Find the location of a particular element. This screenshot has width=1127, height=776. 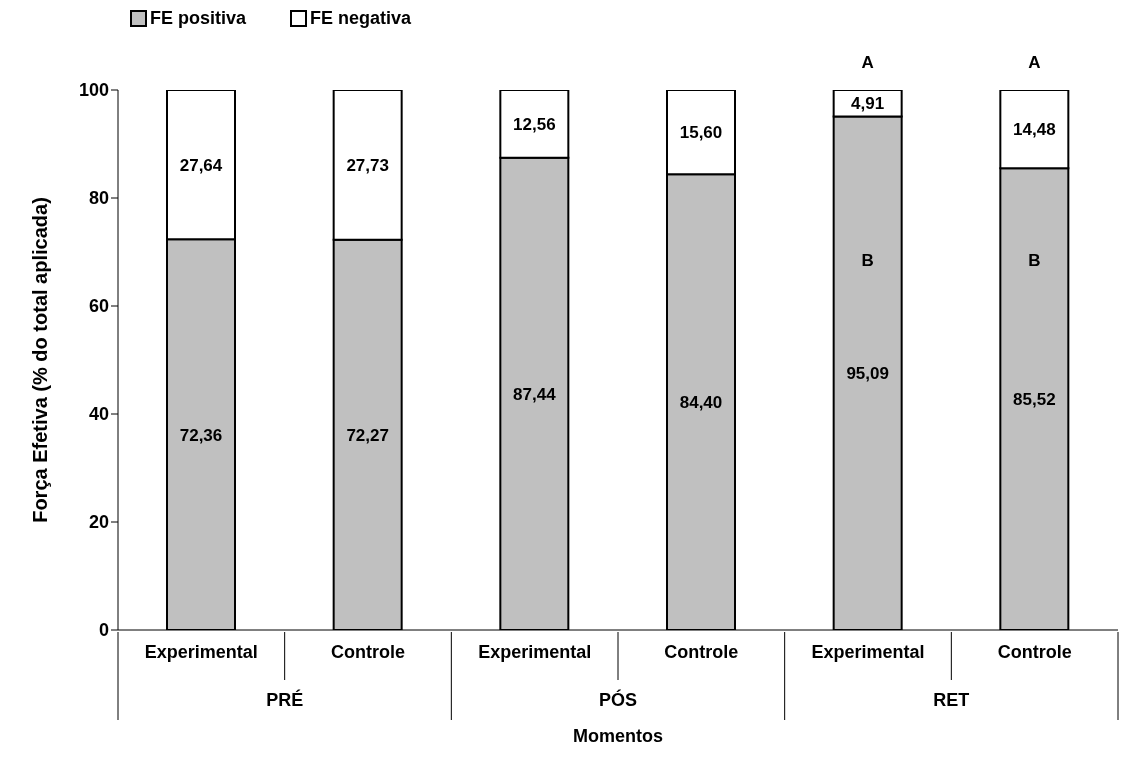

data-label: 27,64 is located at coordinates (201, 165).